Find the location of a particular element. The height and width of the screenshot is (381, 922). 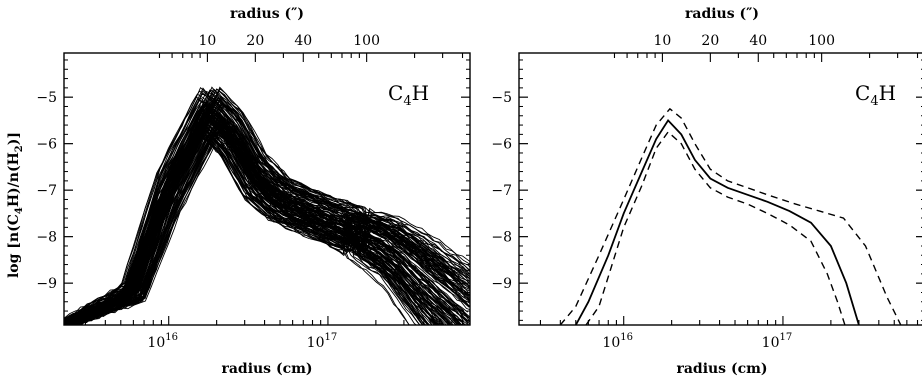

right-xtick-exponent: 16 is located at coordinates (626, 337).